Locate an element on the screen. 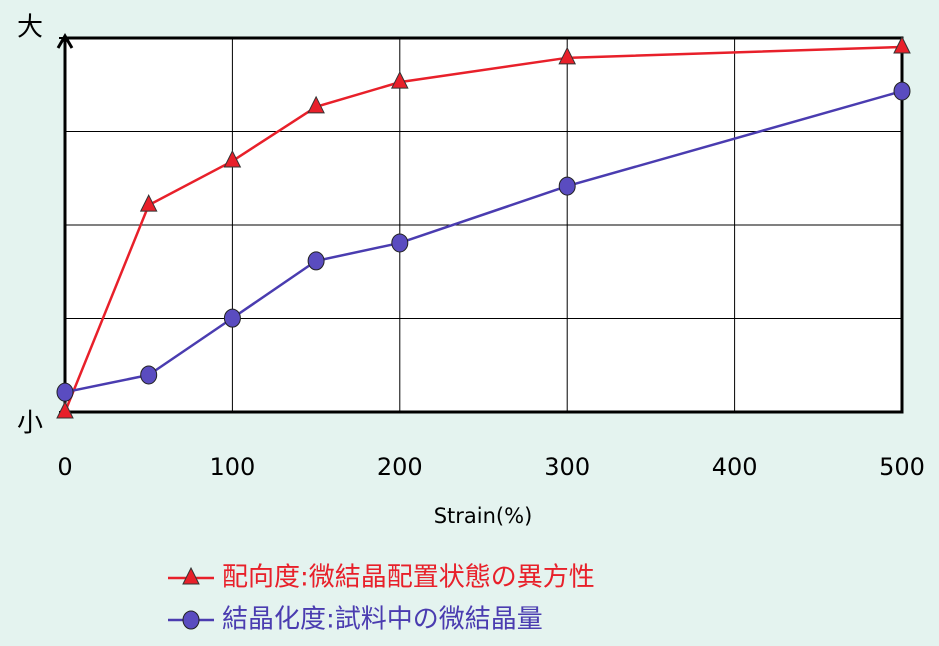 This screenshot has height=646, width=939. x-tick-label: 100 is located at coordinates (232, 467).